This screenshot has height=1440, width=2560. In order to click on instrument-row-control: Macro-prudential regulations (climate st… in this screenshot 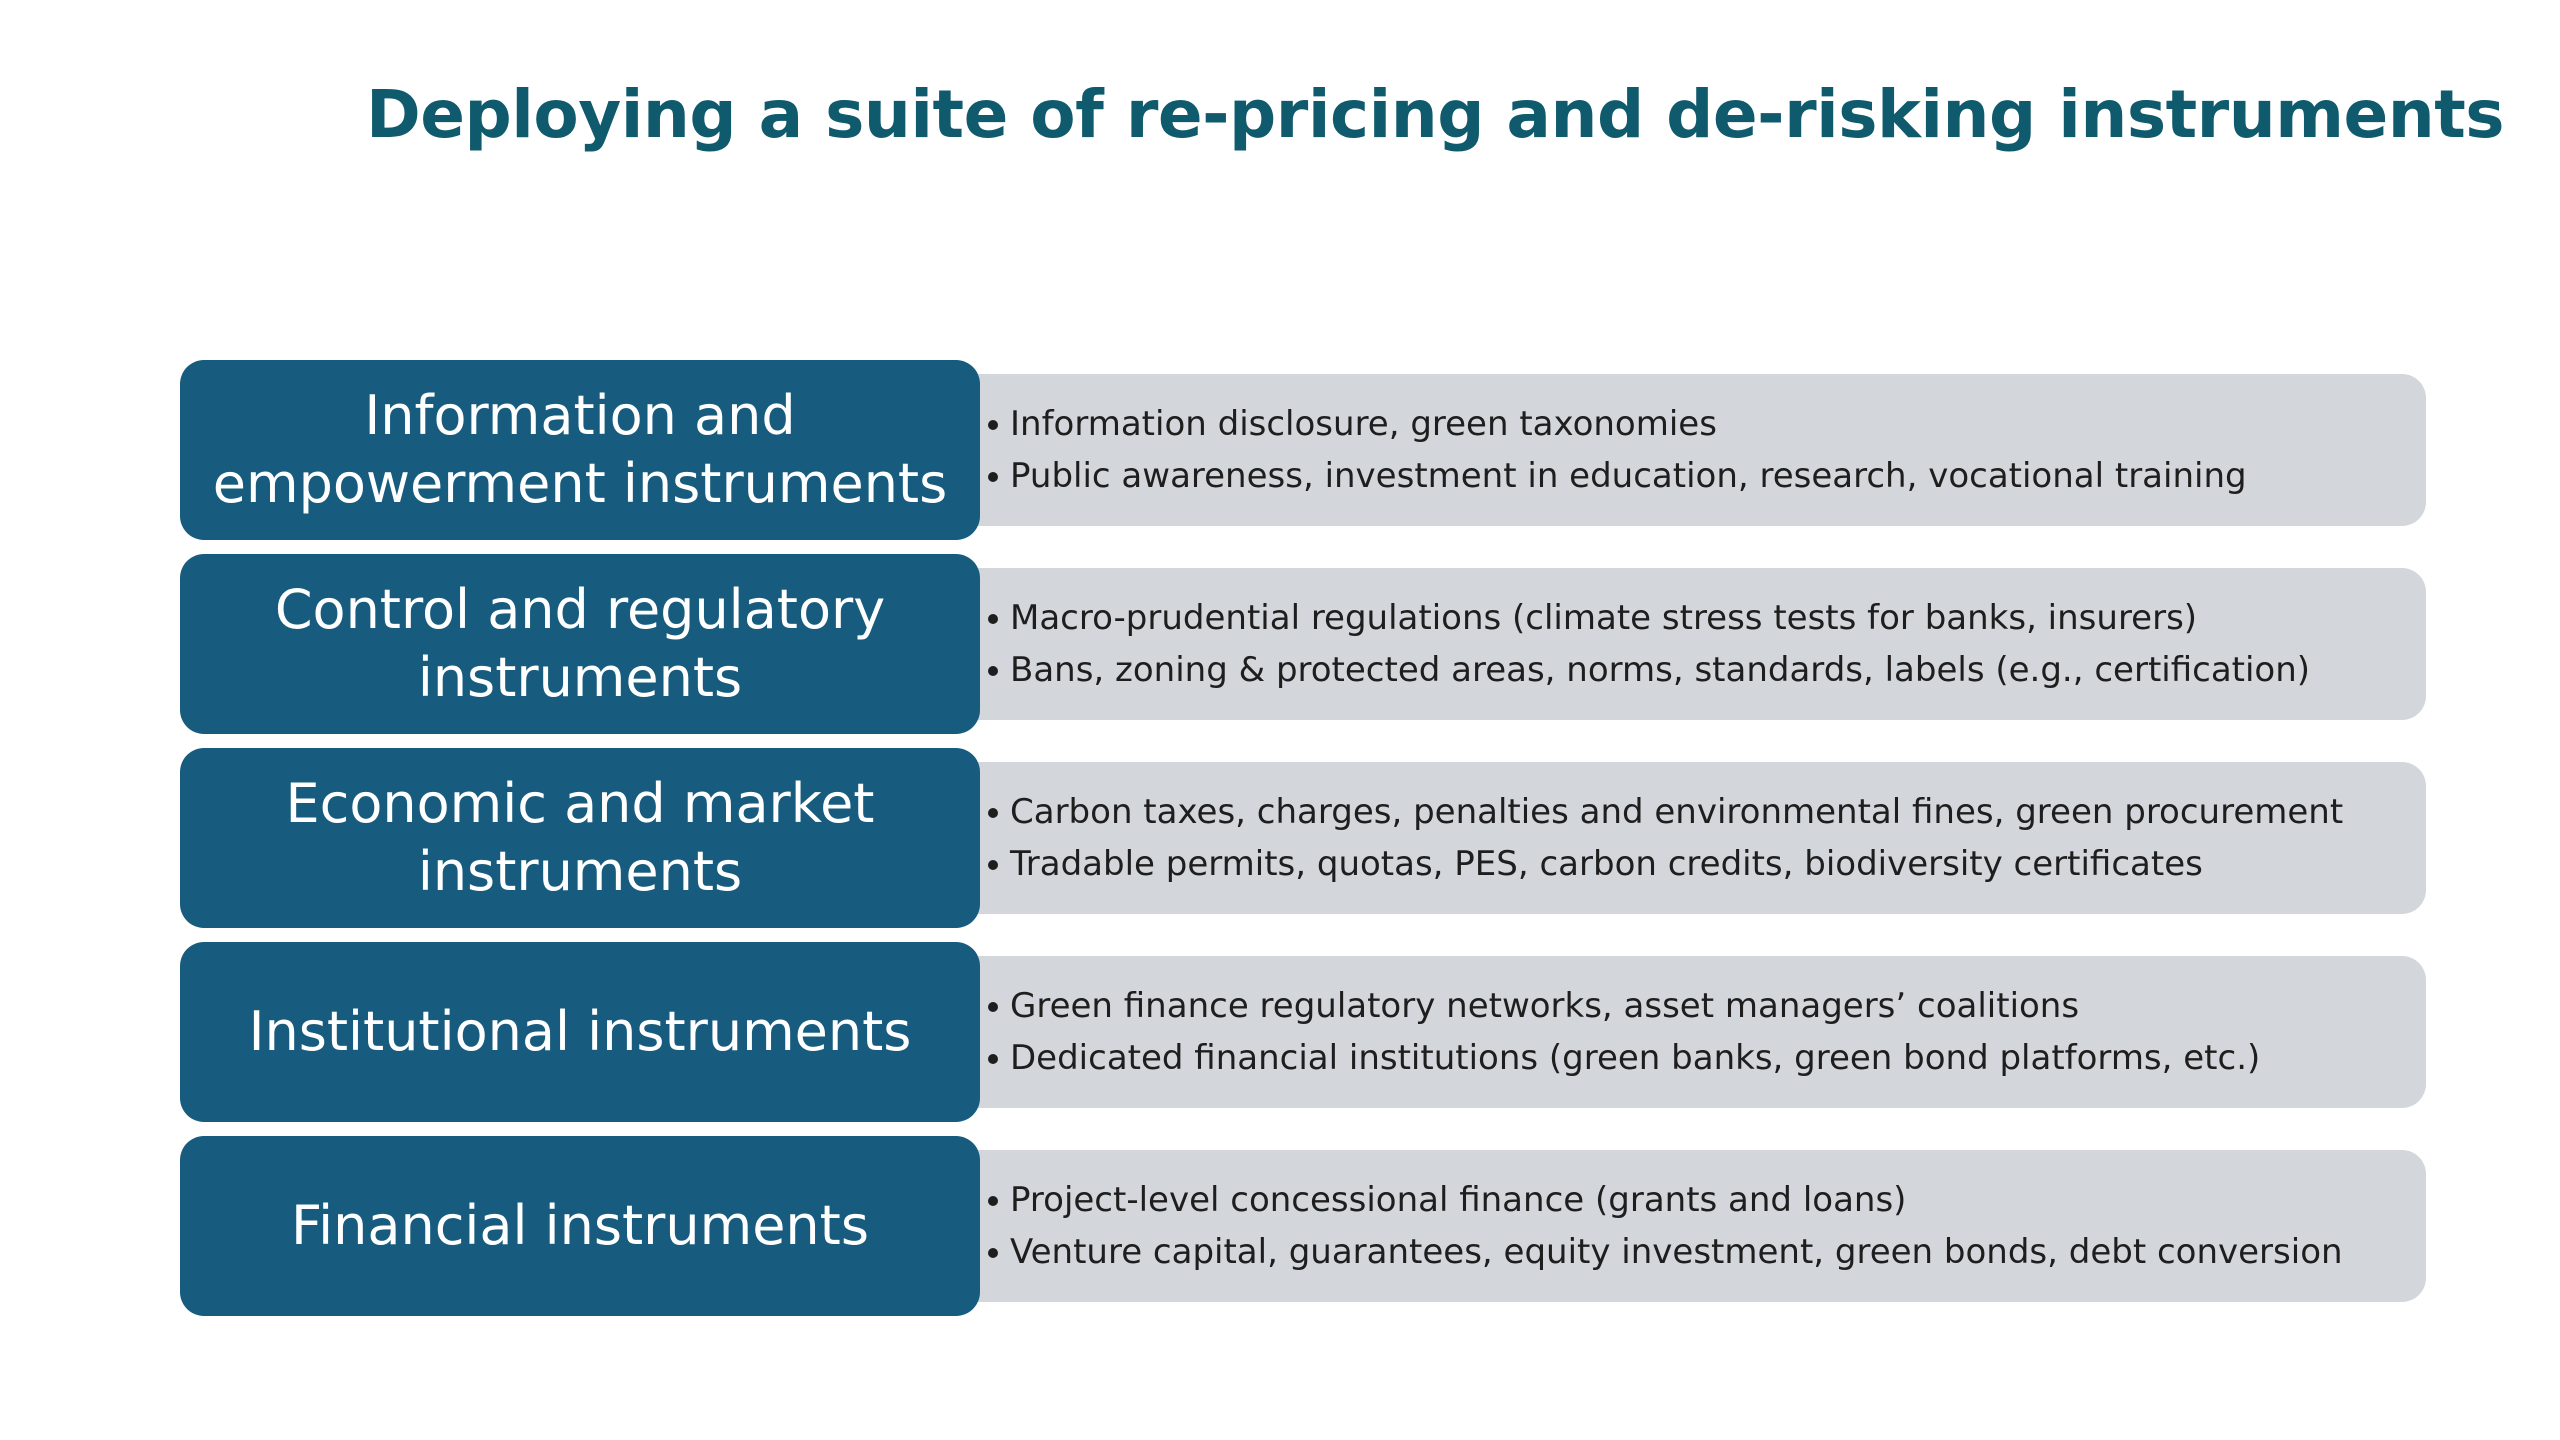, I will do `click(1303, 644)`.